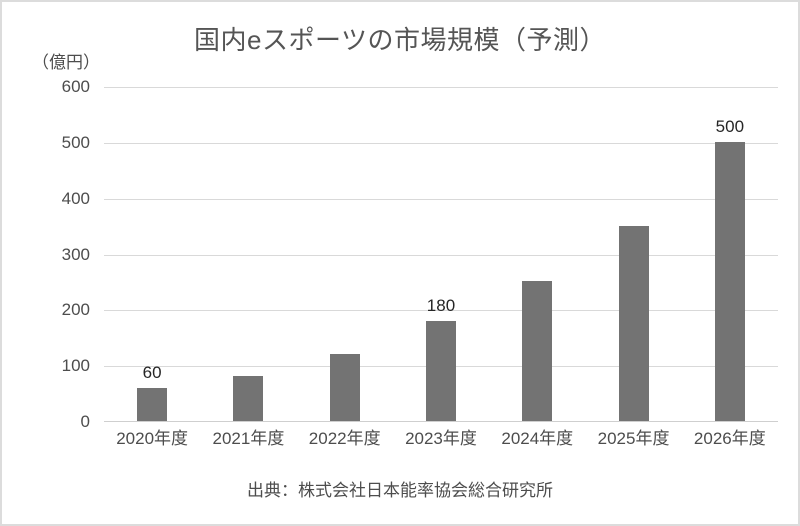 This screenshot has width=800, height=526. What do you see at coordinates (633, 323) in the screenshot?
I see `bar-2025` at bounding box center [633, 323].